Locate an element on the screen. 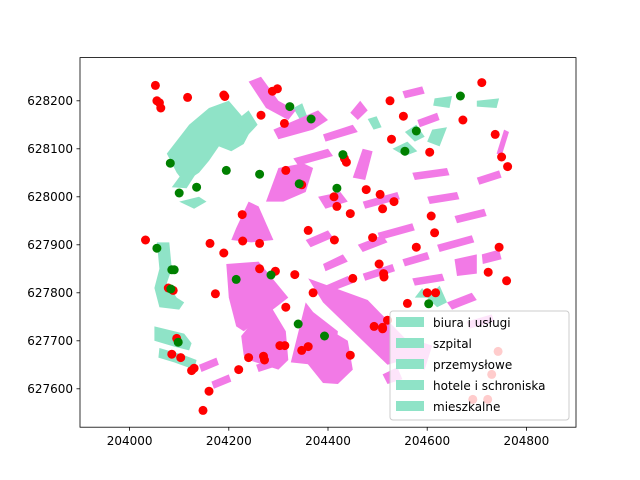  x-axis: 204000 204200 204400 204600 204800 is located at coordinates (328, 437).